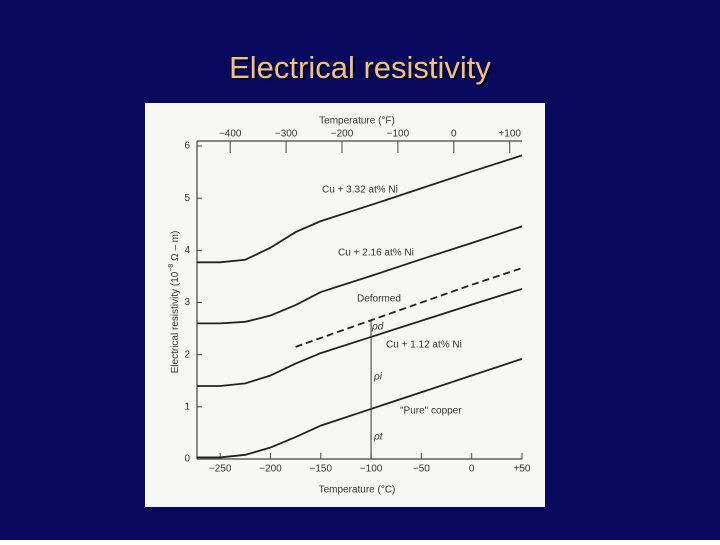 This screenshot has width=720, height=545. Describe the element at coordinates (187, 459) in the screenshot. I see `y-tick-label: 0` at that location.